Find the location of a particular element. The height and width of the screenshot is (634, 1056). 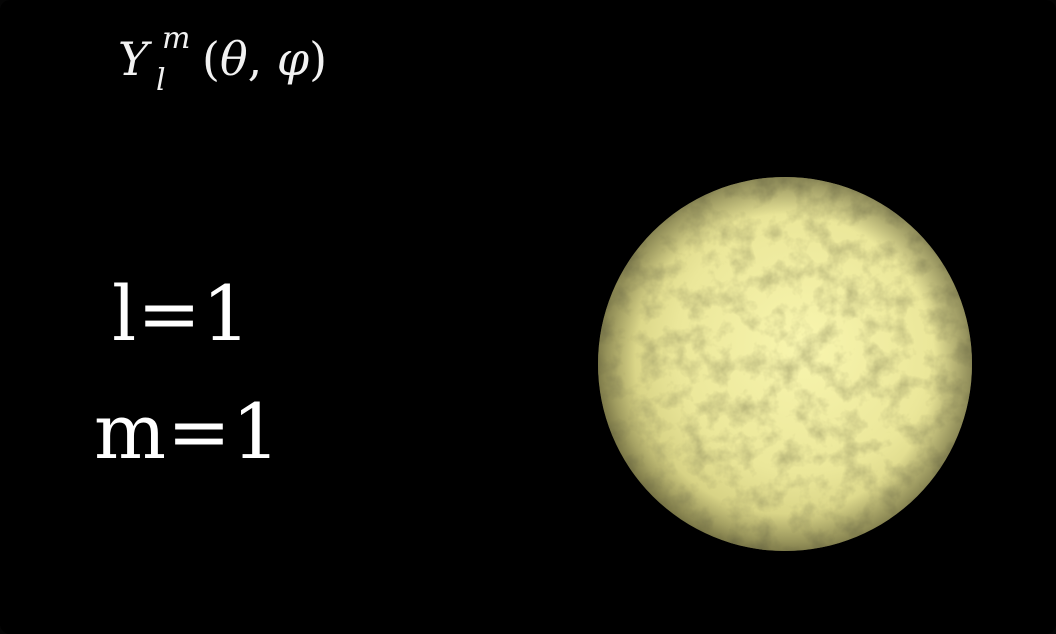

m-value-label: m=1 is located at coordinates (188, 431).